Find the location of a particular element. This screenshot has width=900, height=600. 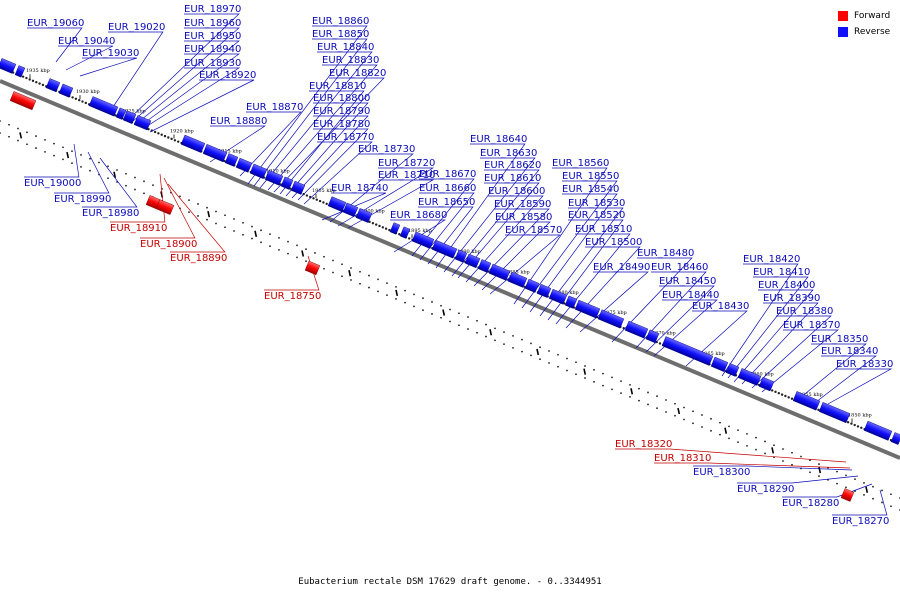

reverse-gene-label: EUR_18560 is located at coordinates (580, 163).